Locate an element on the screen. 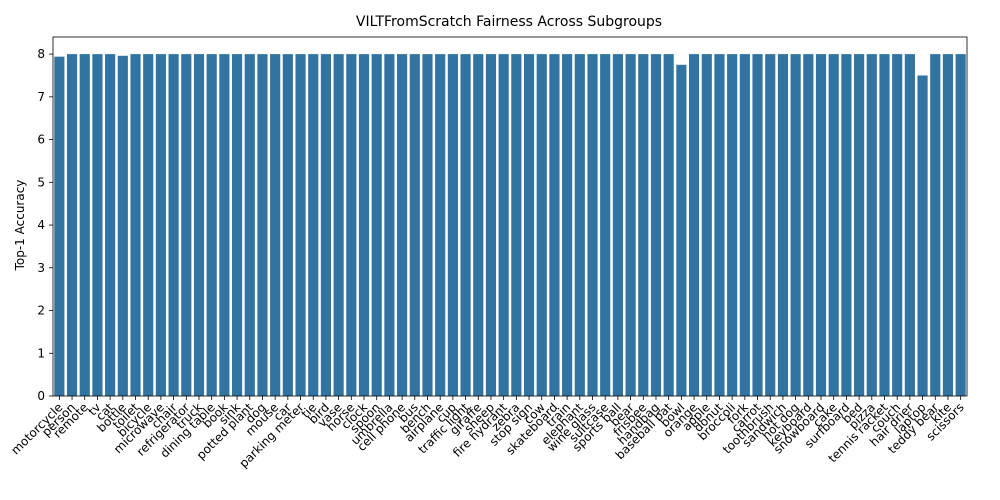  bar-bus is located at coordinates (414, 225).